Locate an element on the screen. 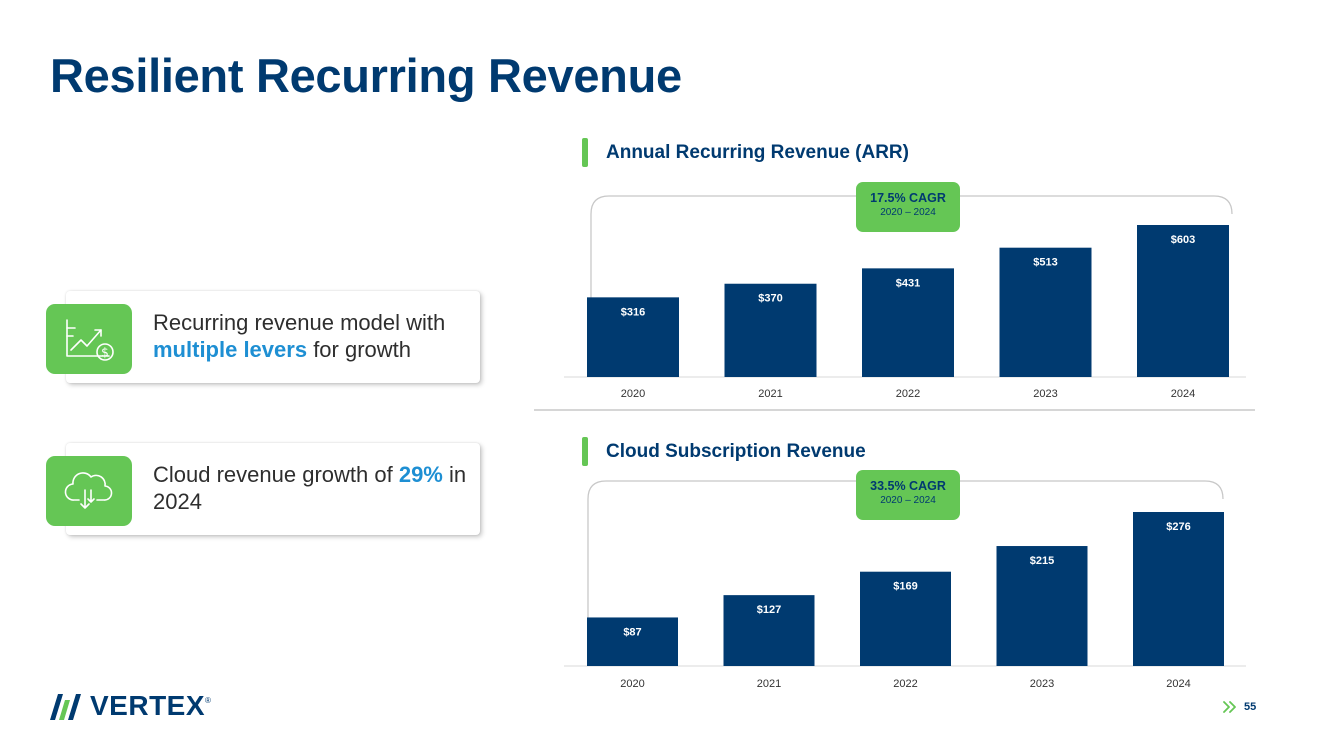 The width and height of the screenshot is (1333, 749). cagr-badge: 17.5% CAGR 2020 – 2024 is located at coordinates (908, 207).